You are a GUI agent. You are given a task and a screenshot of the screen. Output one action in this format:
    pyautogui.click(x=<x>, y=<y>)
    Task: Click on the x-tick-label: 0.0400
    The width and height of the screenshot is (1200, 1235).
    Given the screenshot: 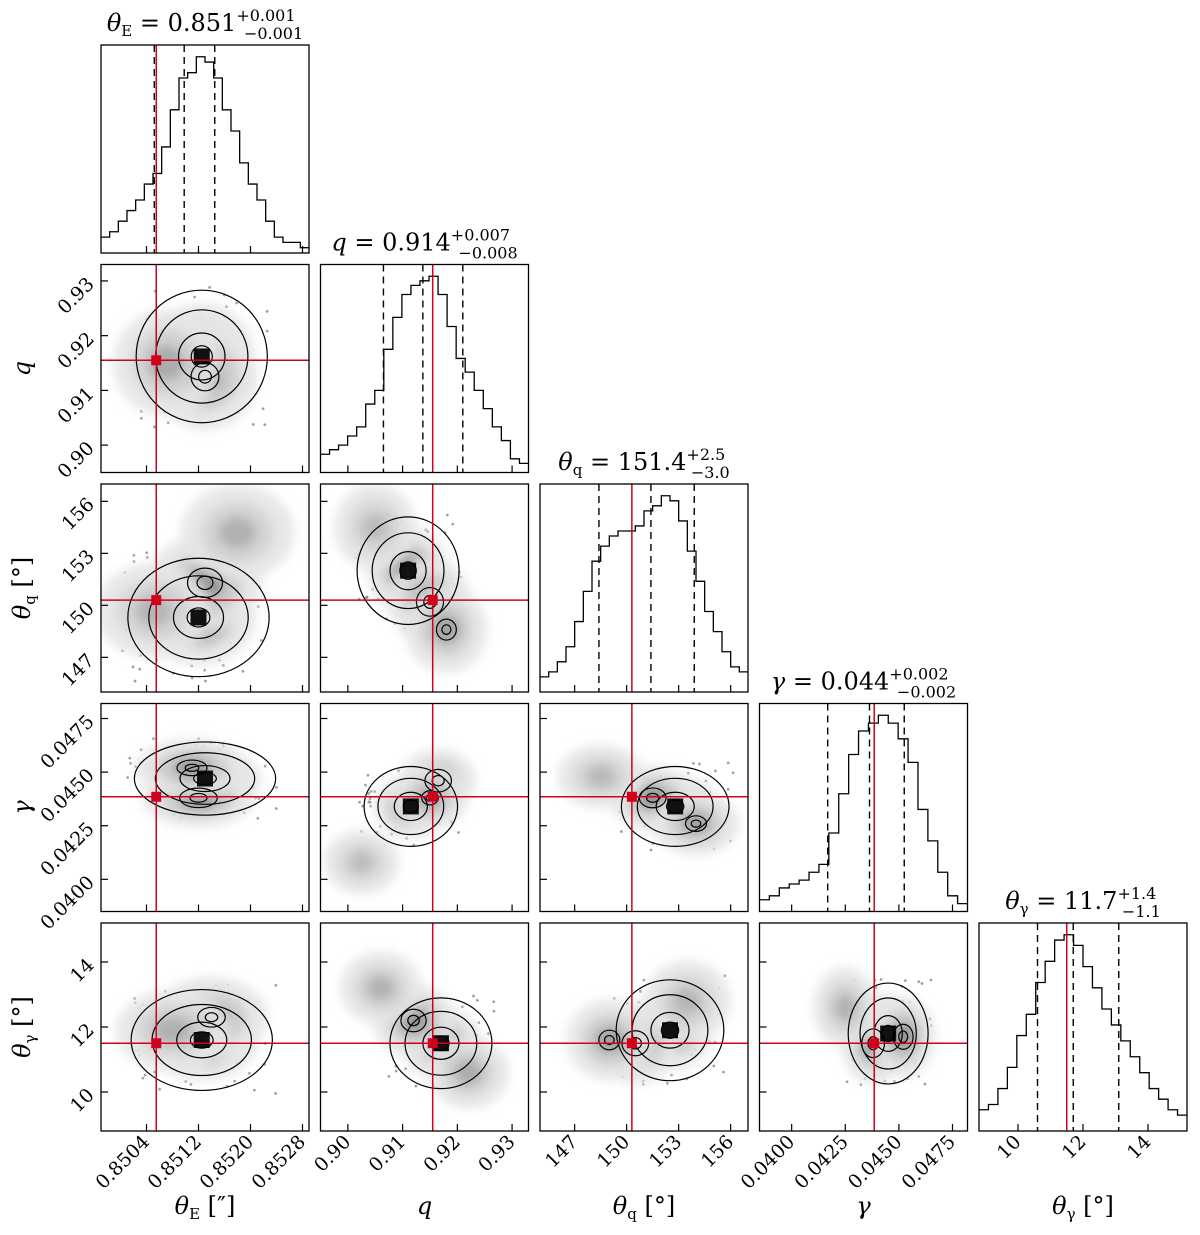 What is the action you would take?
    pyautogui.click(x=768, y=1162)
    